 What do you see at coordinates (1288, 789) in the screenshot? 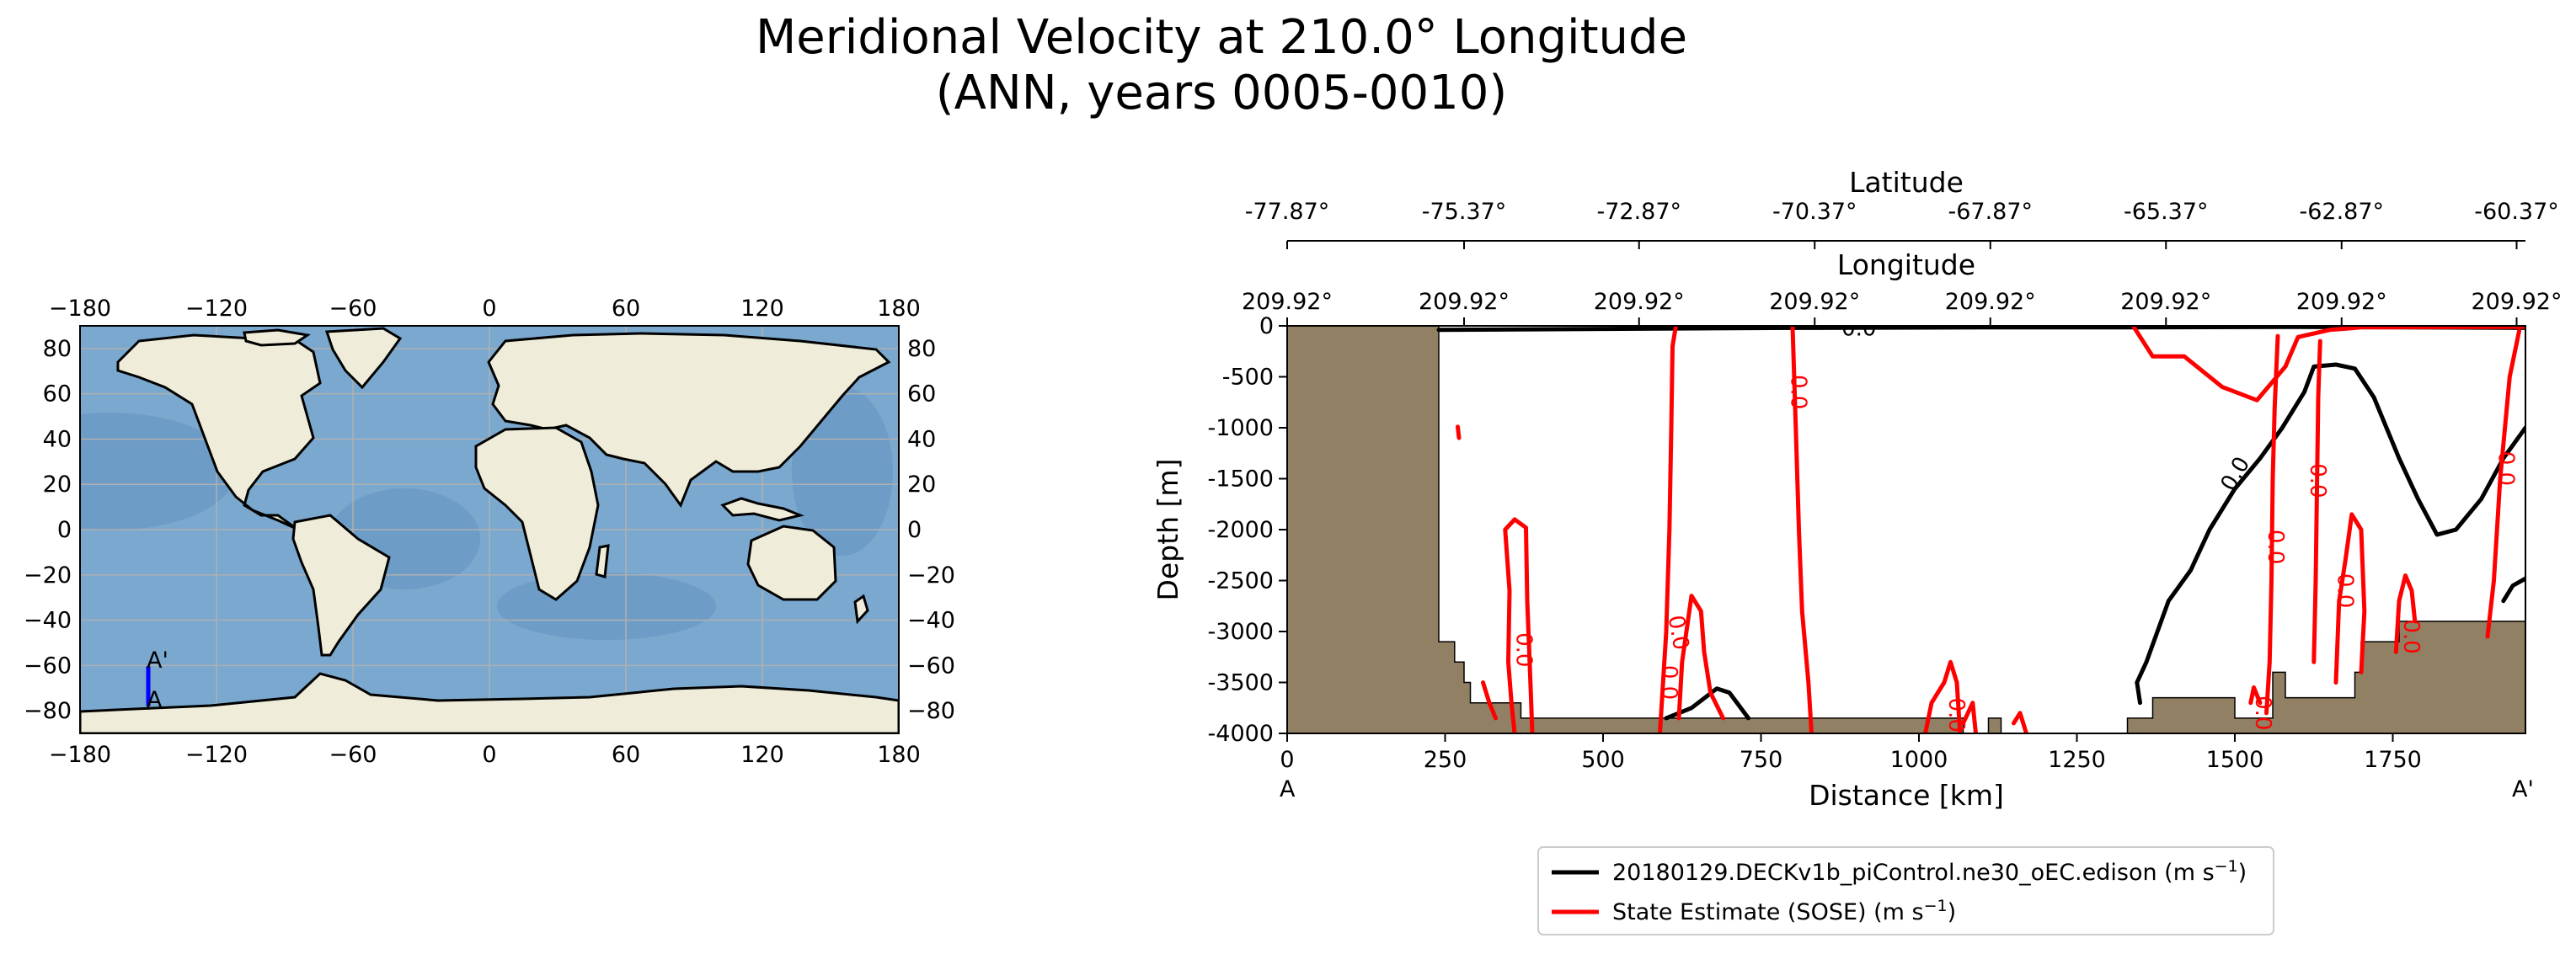
I see `section-start-label: A` at bounding box center [1288, 789].